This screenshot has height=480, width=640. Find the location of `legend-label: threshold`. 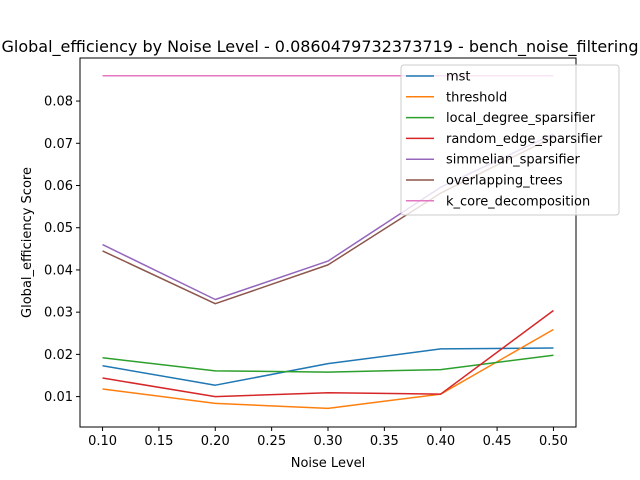

legend-label: threshold is located at coordinates (476, 97).